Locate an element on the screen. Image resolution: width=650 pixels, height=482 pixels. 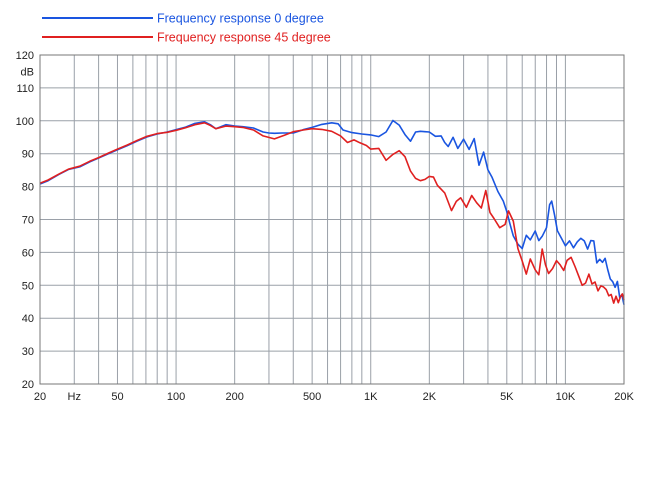
y-tick-label: 40 is located at coordinates (28, 319).